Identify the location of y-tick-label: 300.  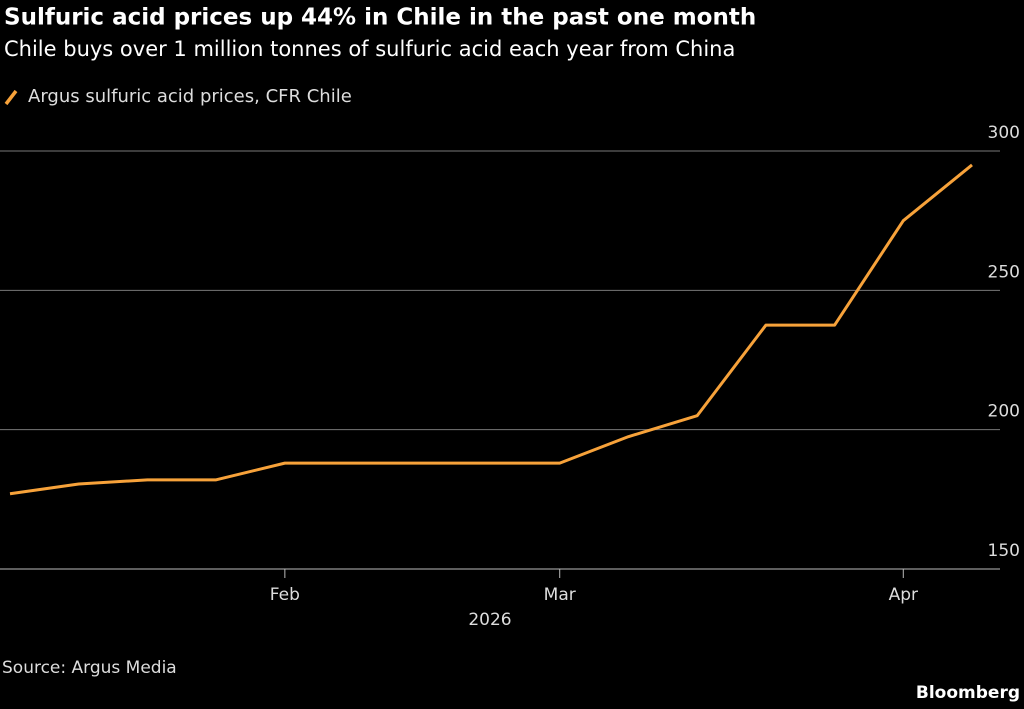
(1004, 133).